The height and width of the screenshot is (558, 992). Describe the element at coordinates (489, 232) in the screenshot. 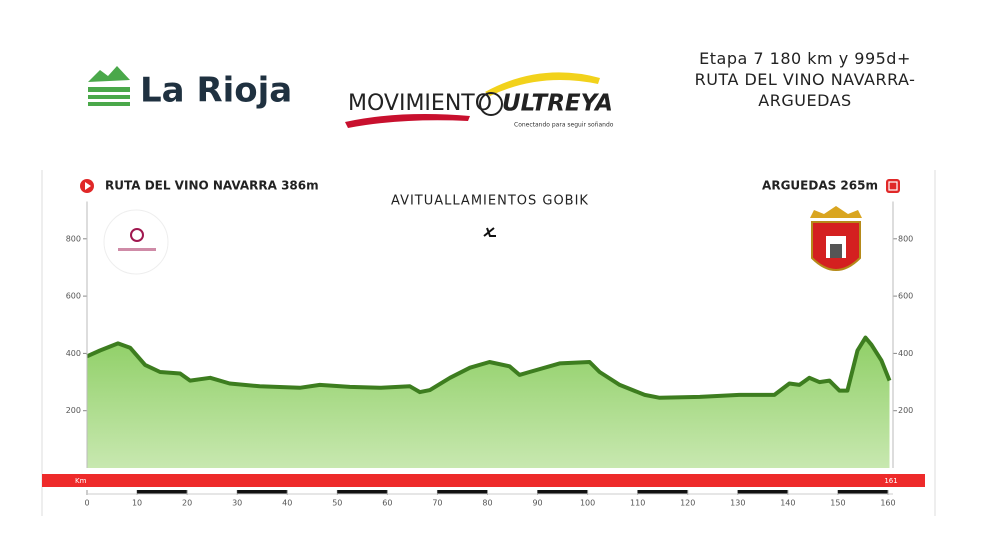

I see `feed-icon` at that location.